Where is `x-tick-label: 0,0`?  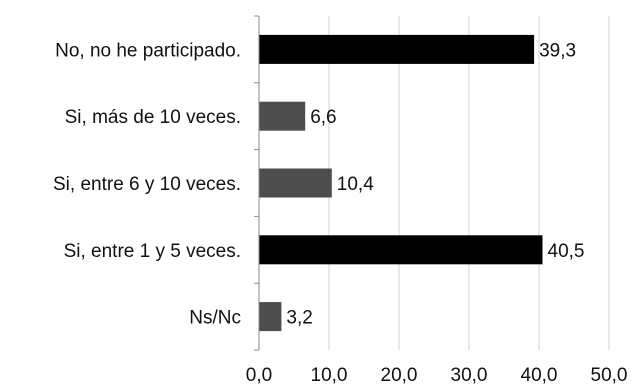
x-tick-label: 0,0 is located at coordinates (259, 375).